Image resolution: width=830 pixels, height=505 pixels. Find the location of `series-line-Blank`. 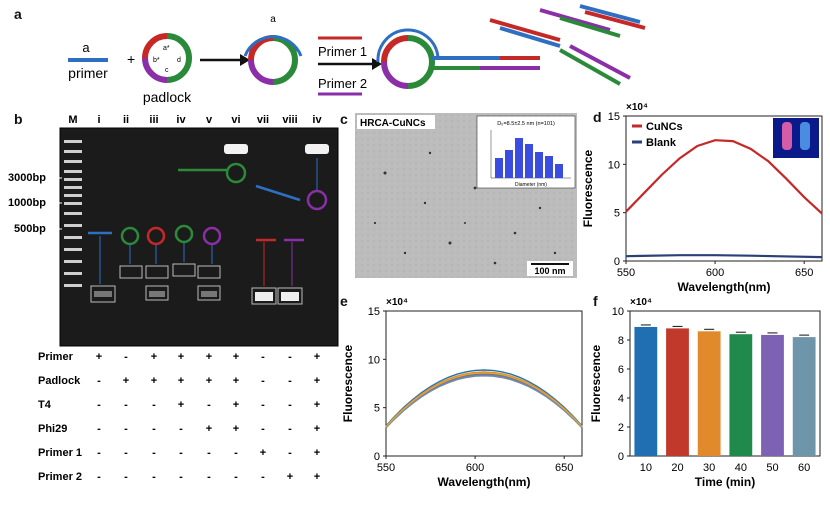

series-line-Blank is located at coordinates (724, 256).